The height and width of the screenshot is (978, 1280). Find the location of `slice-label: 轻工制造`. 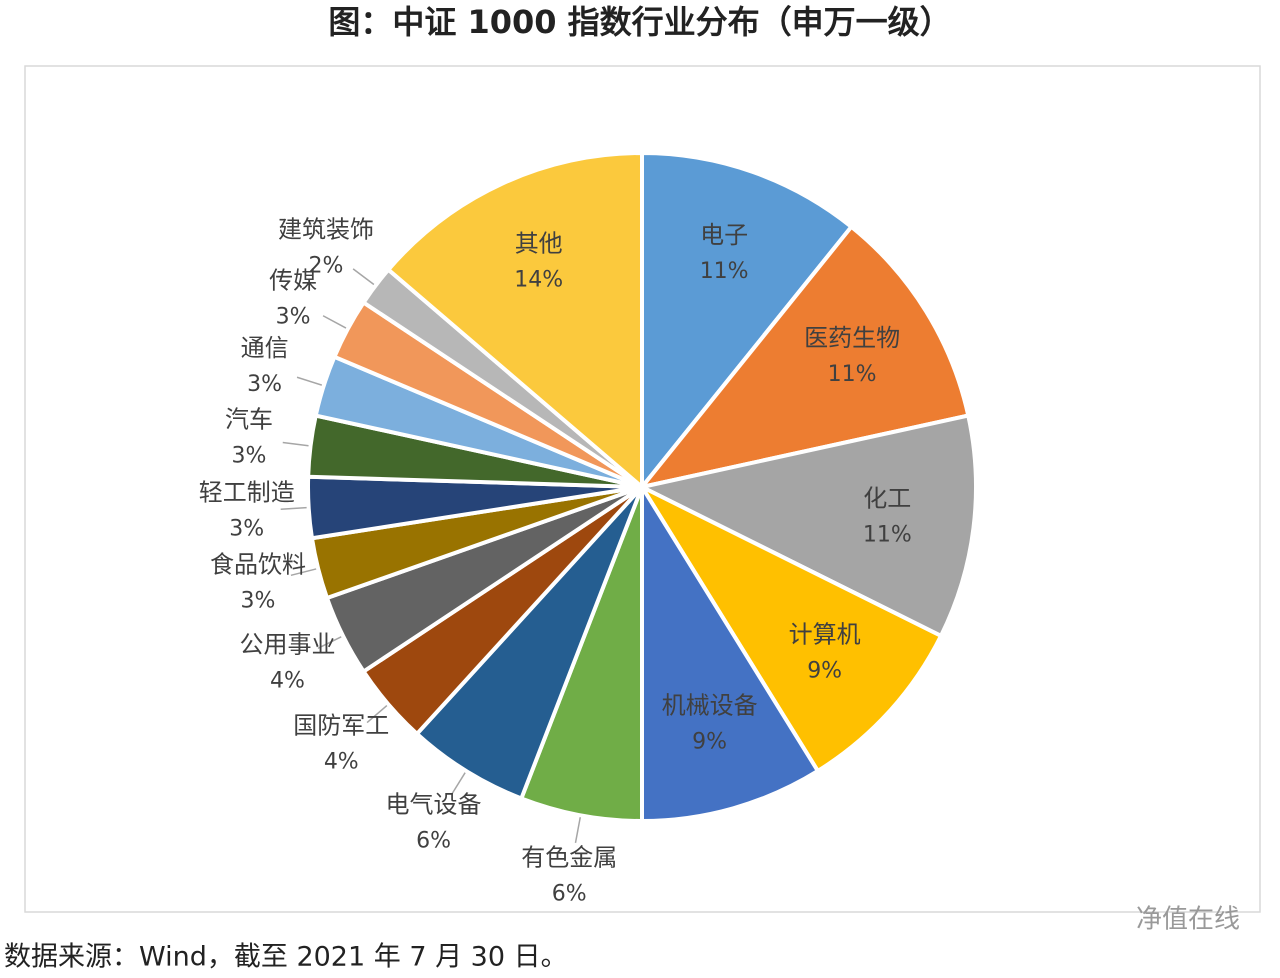

slice-label: 轻工制造 is located at coordinates (247, 492).